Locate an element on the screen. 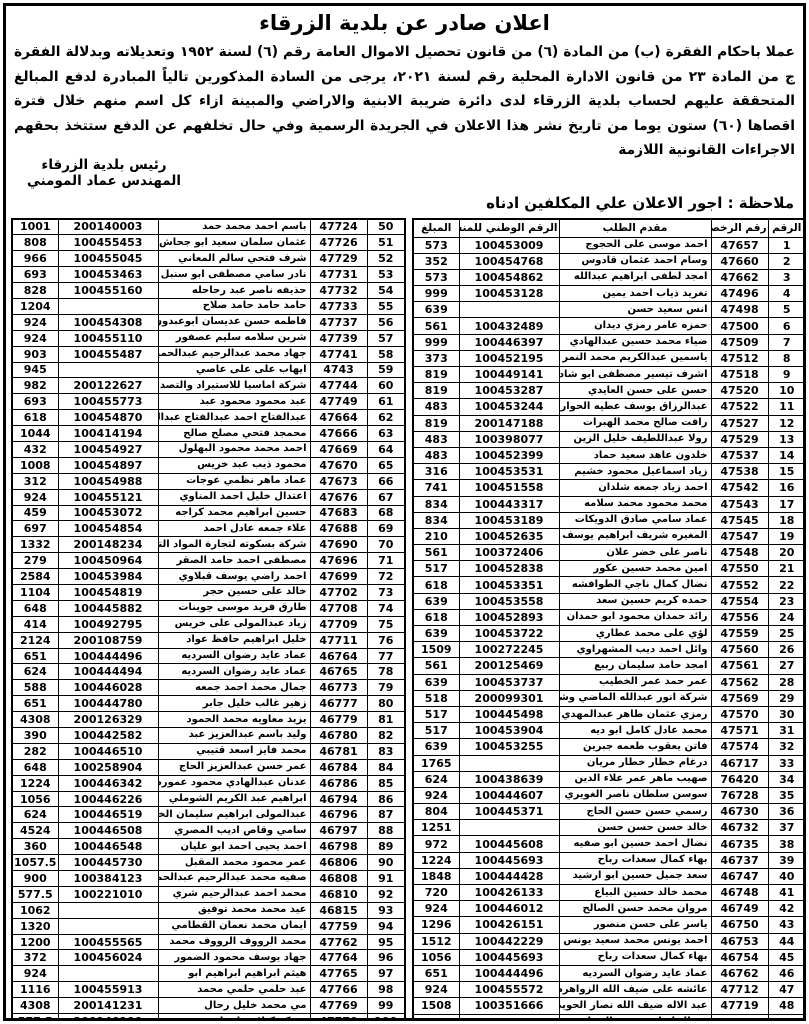 This screenshot has width=809, height=1024. license-number-cell: 46764 is located at coordinates (338, 656).